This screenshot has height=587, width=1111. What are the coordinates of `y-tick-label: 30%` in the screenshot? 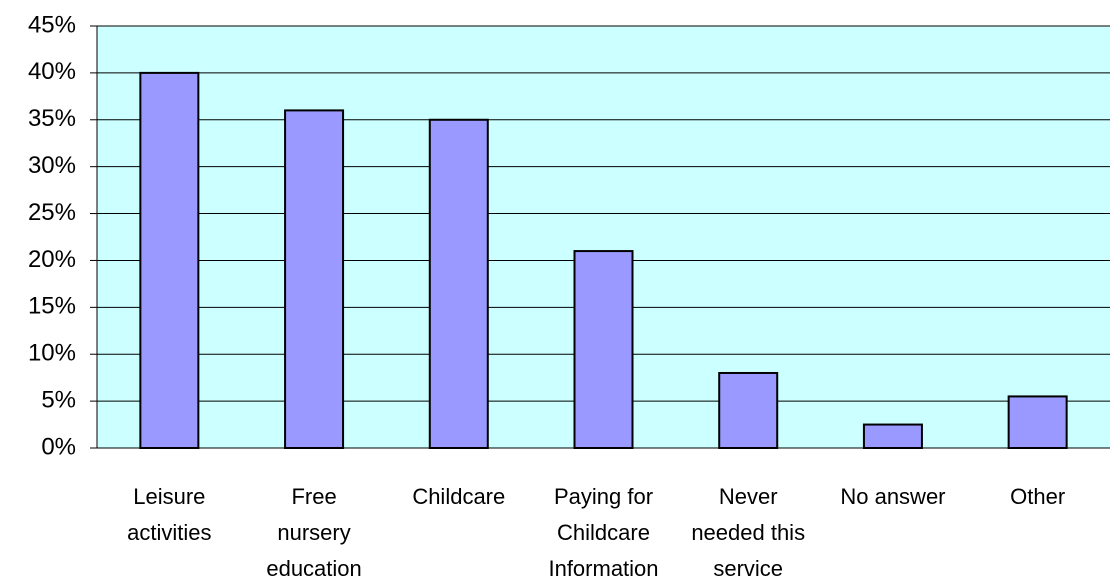 It's located at (52, 165).